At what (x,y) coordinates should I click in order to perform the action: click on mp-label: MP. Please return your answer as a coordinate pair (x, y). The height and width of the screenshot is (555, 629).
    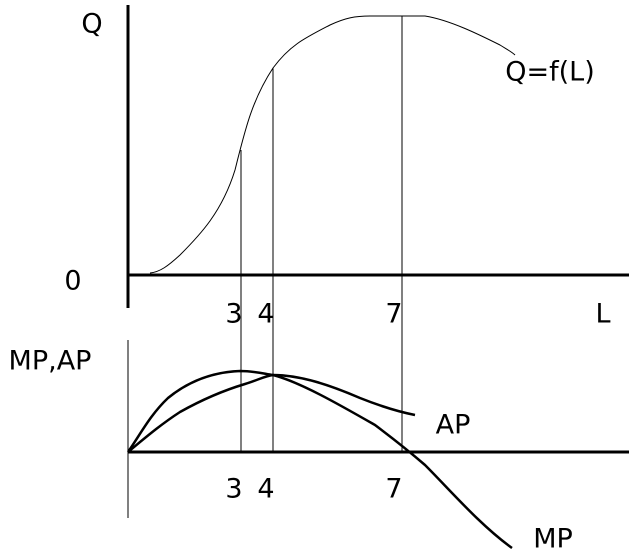
    Looking at the image, I should click on (553, 539).